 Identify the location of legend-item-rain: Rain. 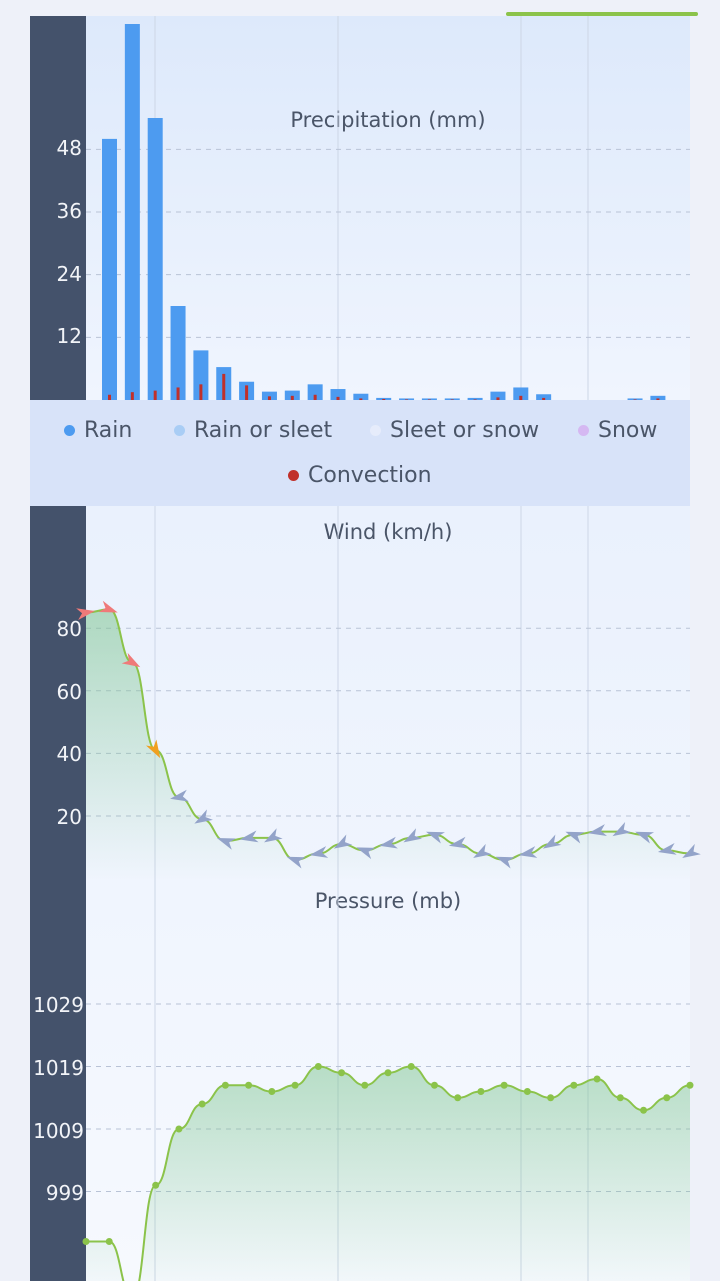
(98, 430).